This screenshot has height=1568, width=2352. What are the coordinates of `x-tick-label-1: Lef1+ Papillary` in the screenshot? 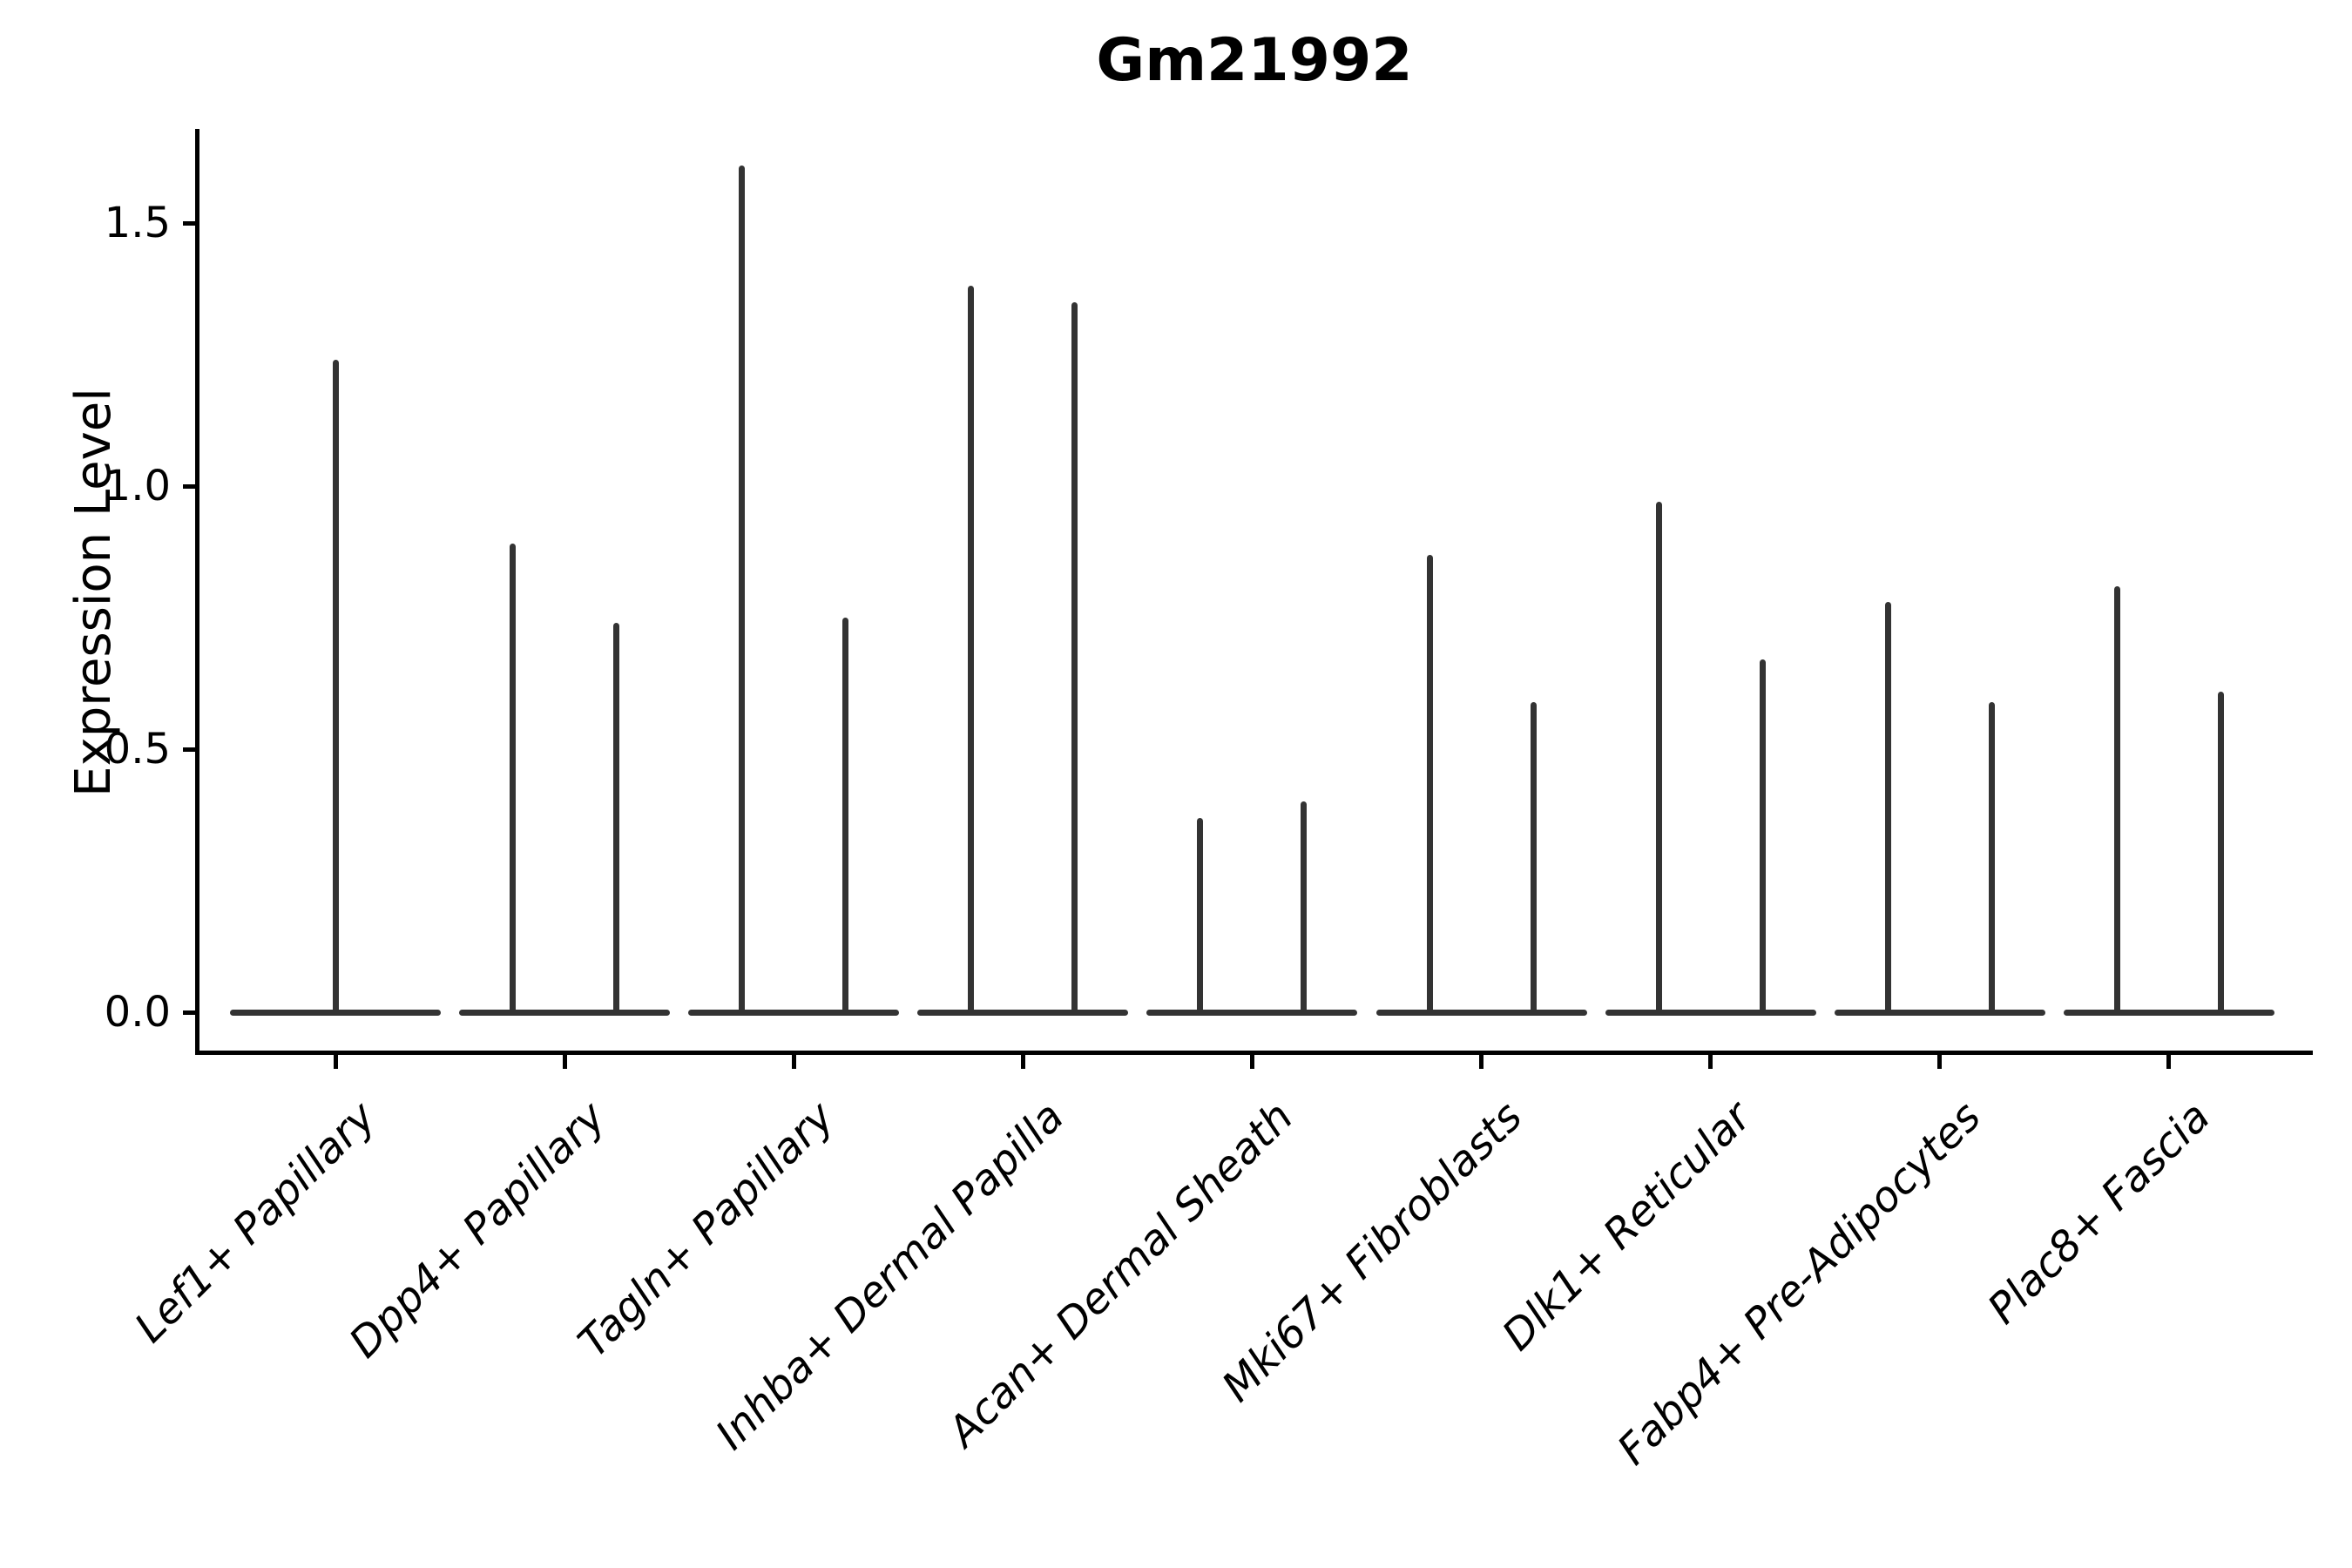 It's located at (255, 1222).